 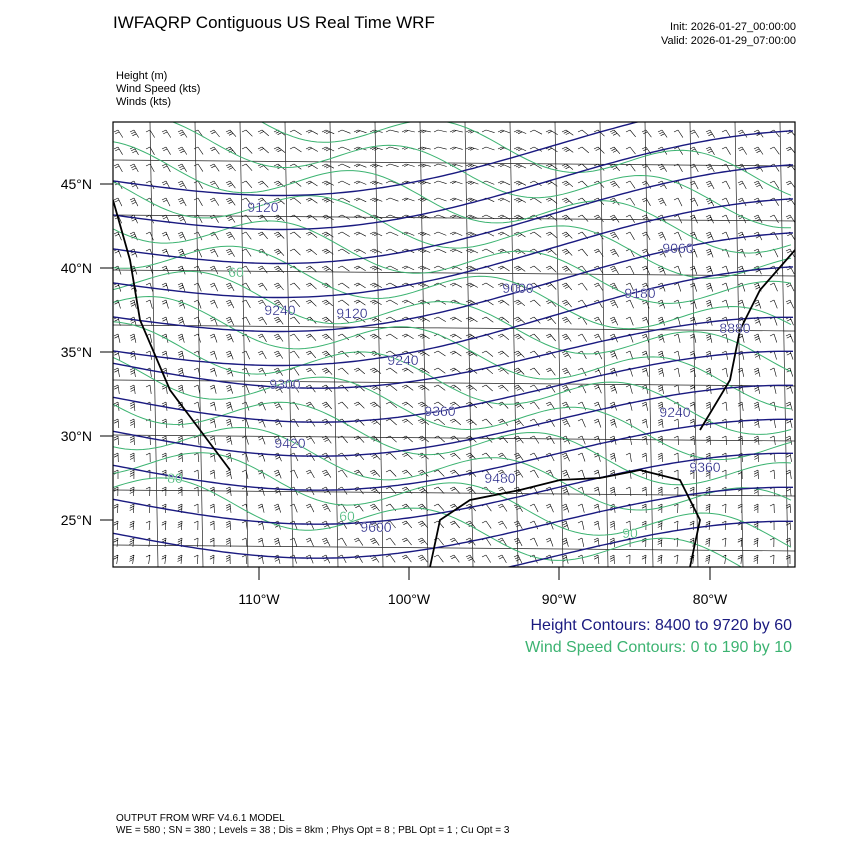 What do you see at coordinates (284, 384) in the screenshot?
I see `contour-label: 9300` at bounding box center [284, 384].